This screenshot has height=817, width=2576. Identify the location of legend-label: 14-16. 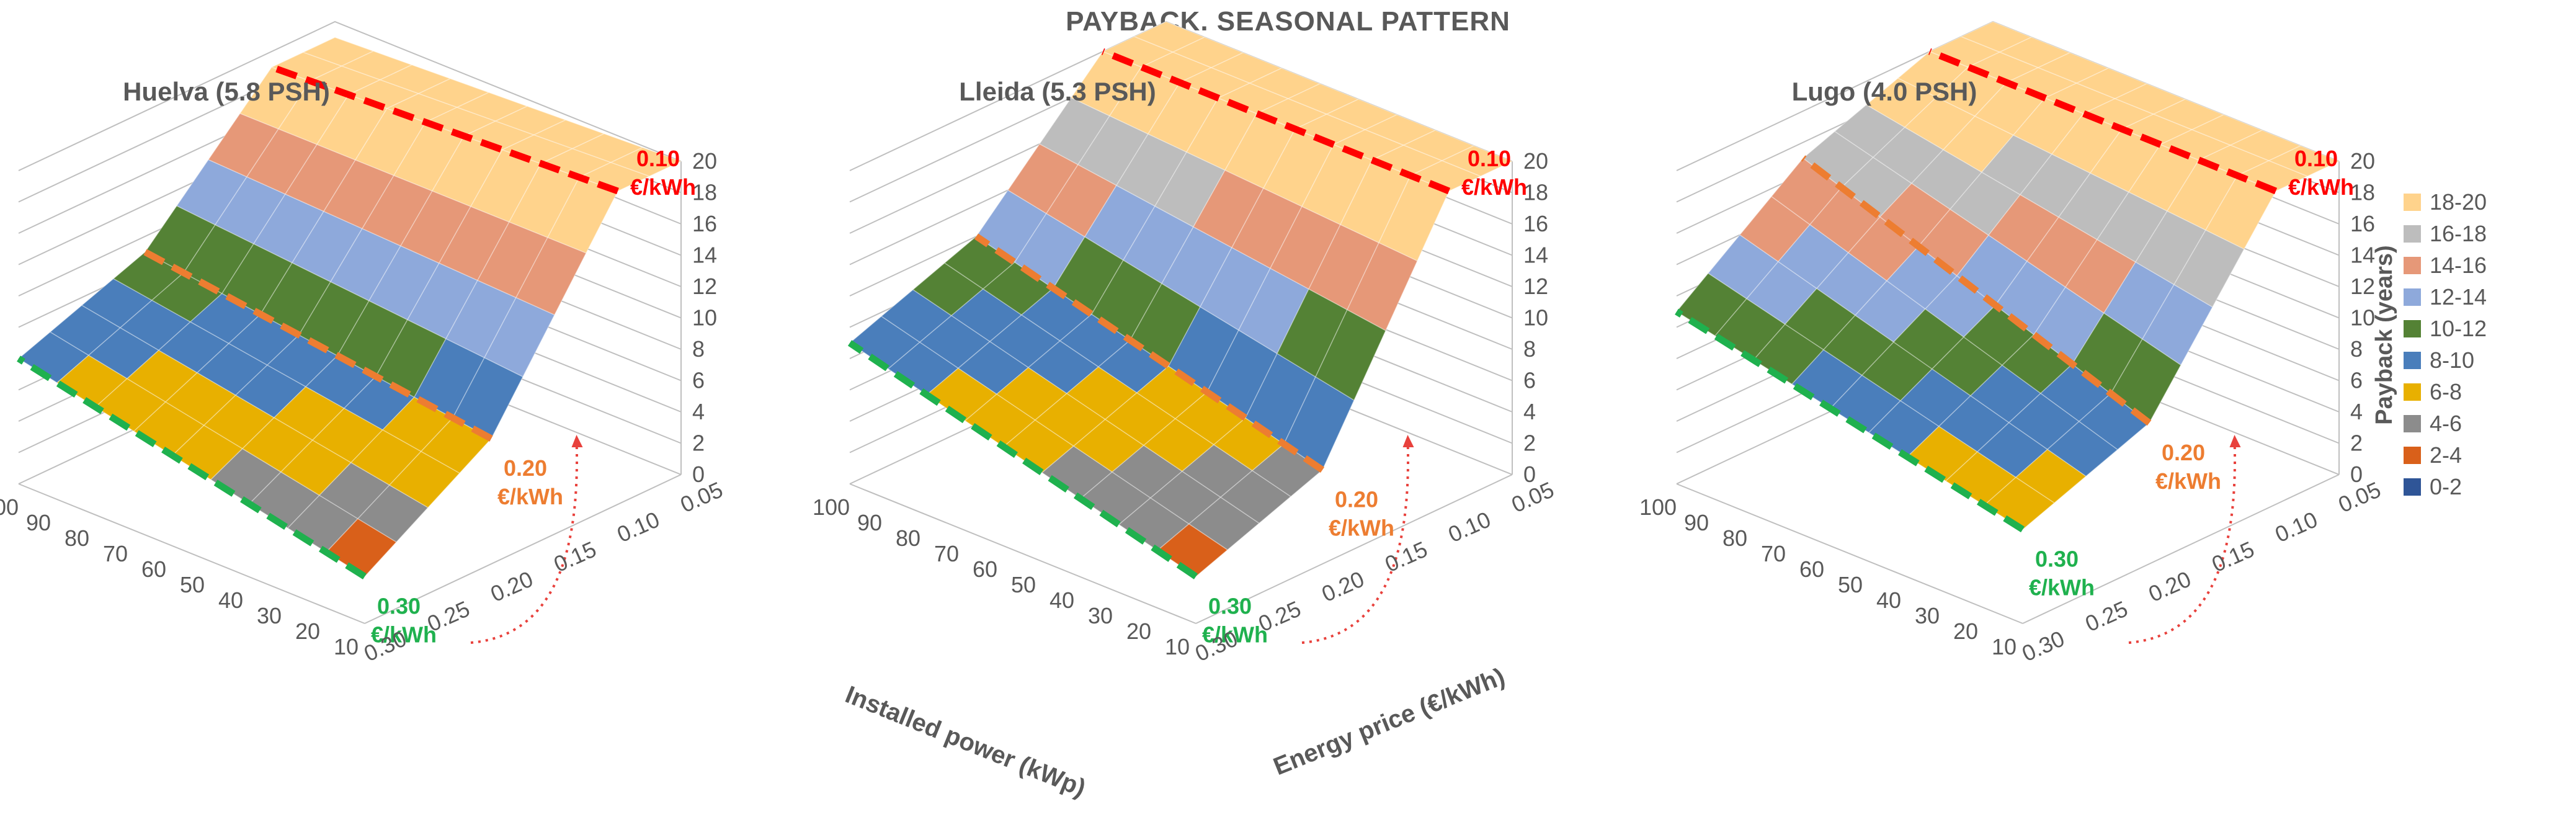
(2459, 265).